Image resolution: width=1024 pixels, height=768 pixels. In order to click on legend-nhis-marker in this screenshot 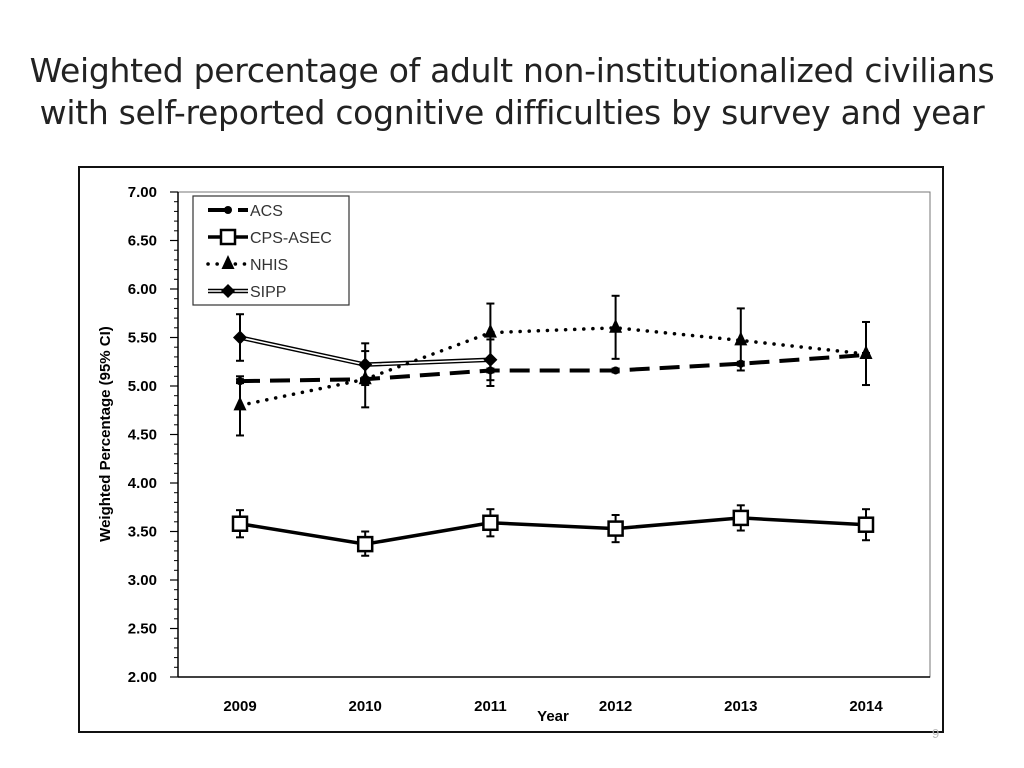, I will do `click(228, 262)`.